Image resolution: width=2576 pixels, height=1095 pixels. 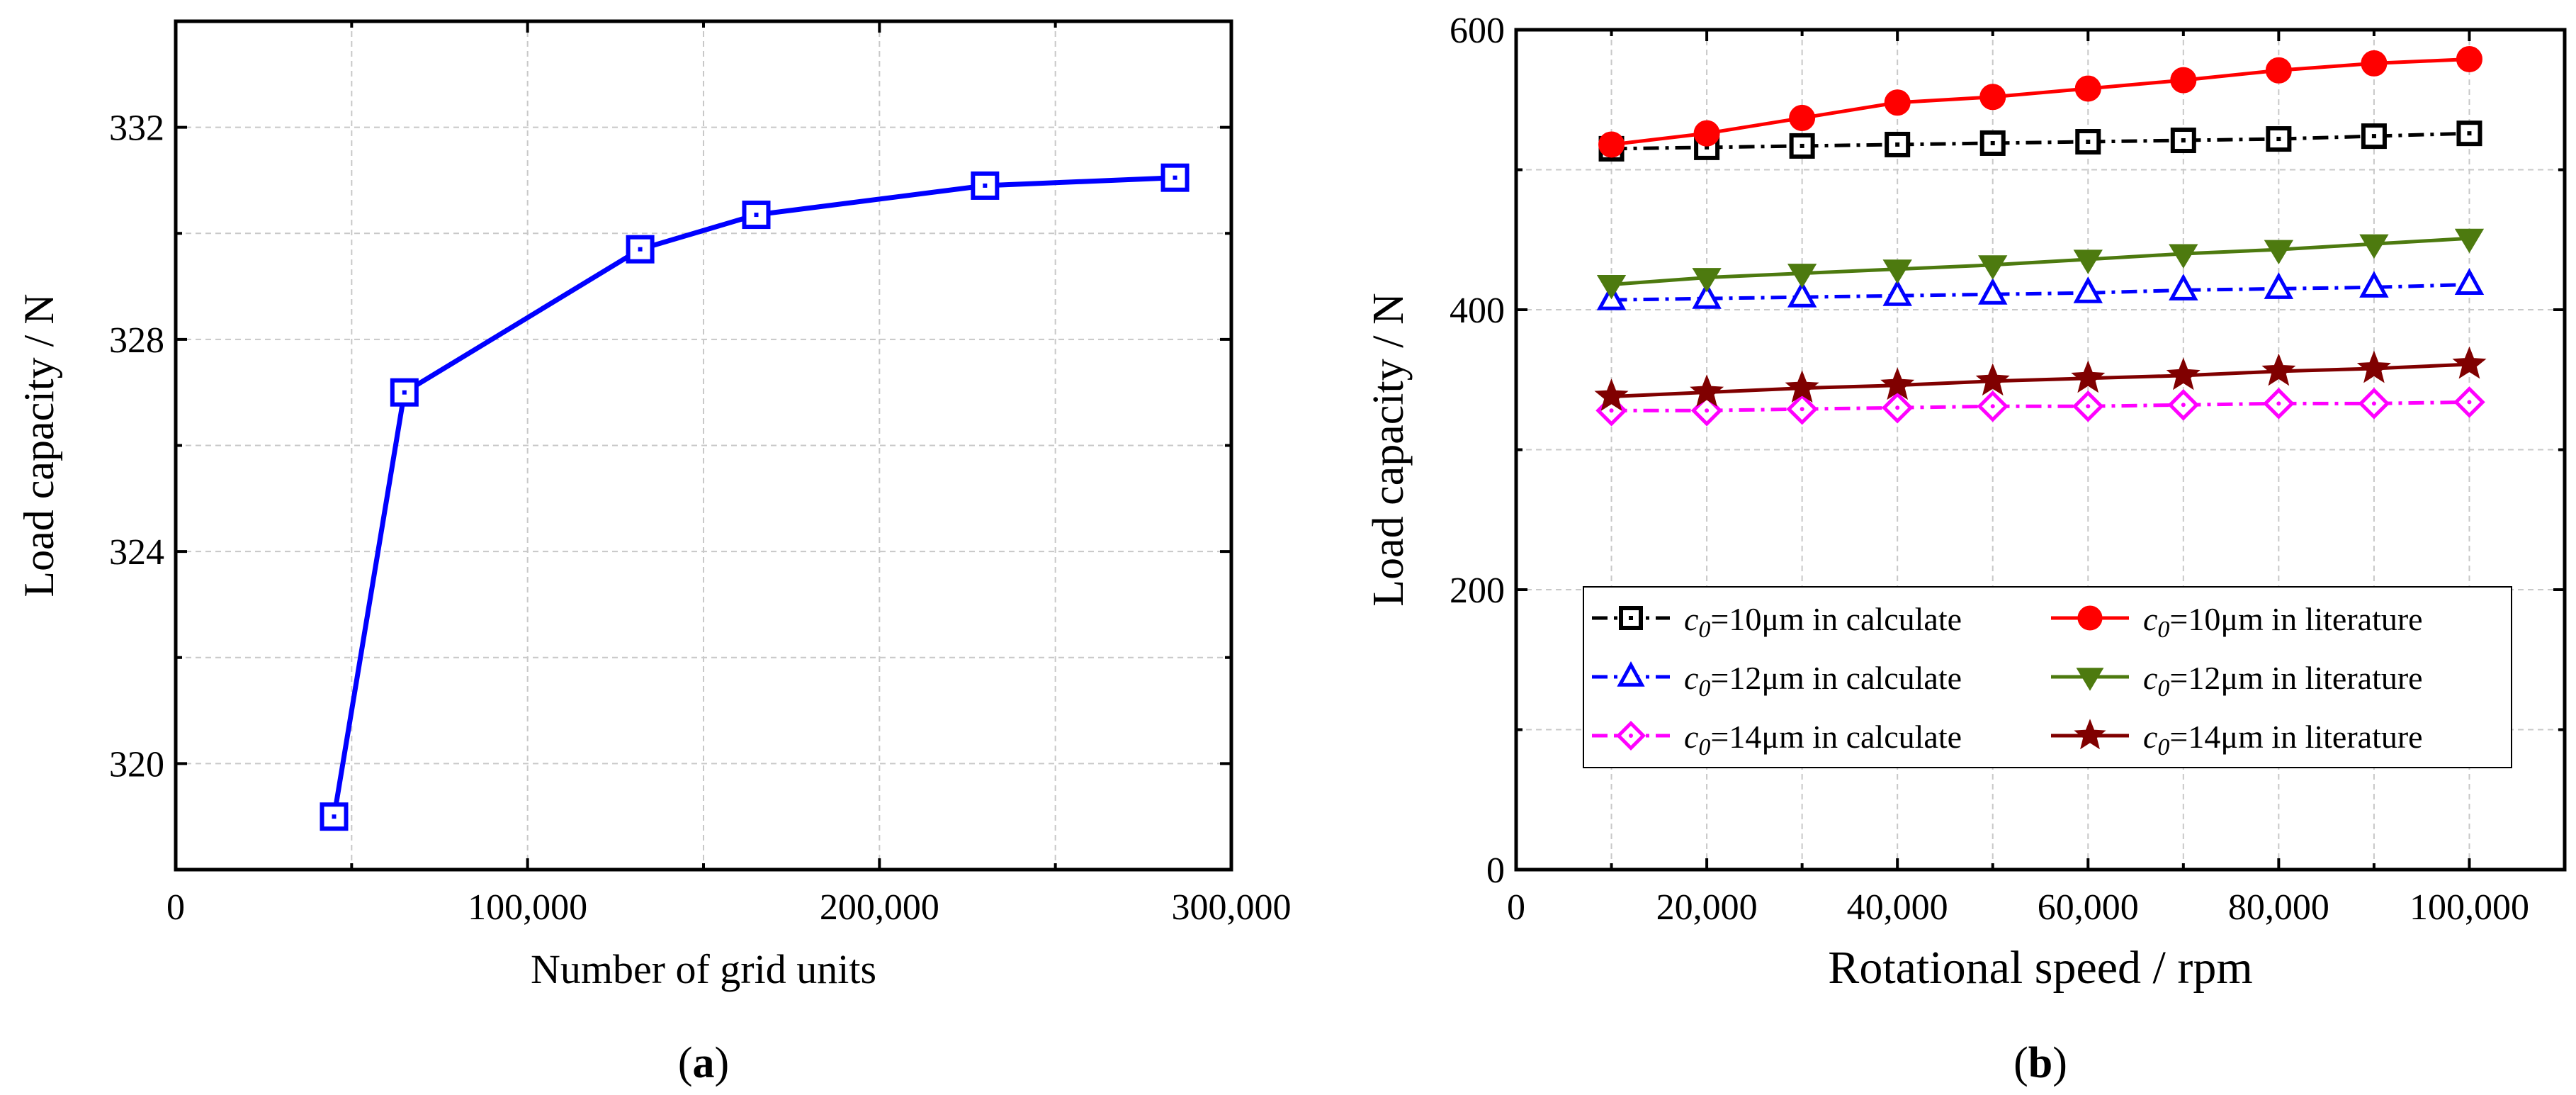 I want to click on legend-label: c0=10μm in calculate, so click(x=1823, y=622).